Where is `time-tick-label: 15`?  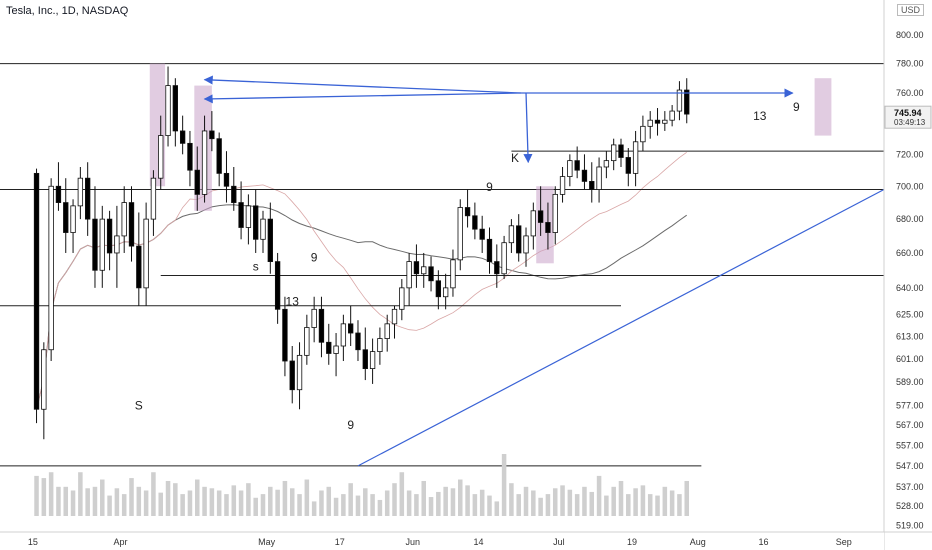
time-tick-label: 15 is located at coordinates (33, 542).